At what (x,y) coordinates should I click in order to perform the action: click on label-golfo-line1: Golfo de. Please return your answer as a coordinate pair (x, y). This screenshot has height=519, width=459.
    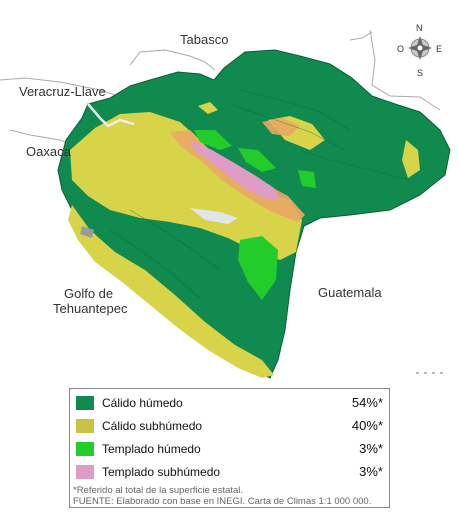
    Looking at the image, I should click on (89, 293).